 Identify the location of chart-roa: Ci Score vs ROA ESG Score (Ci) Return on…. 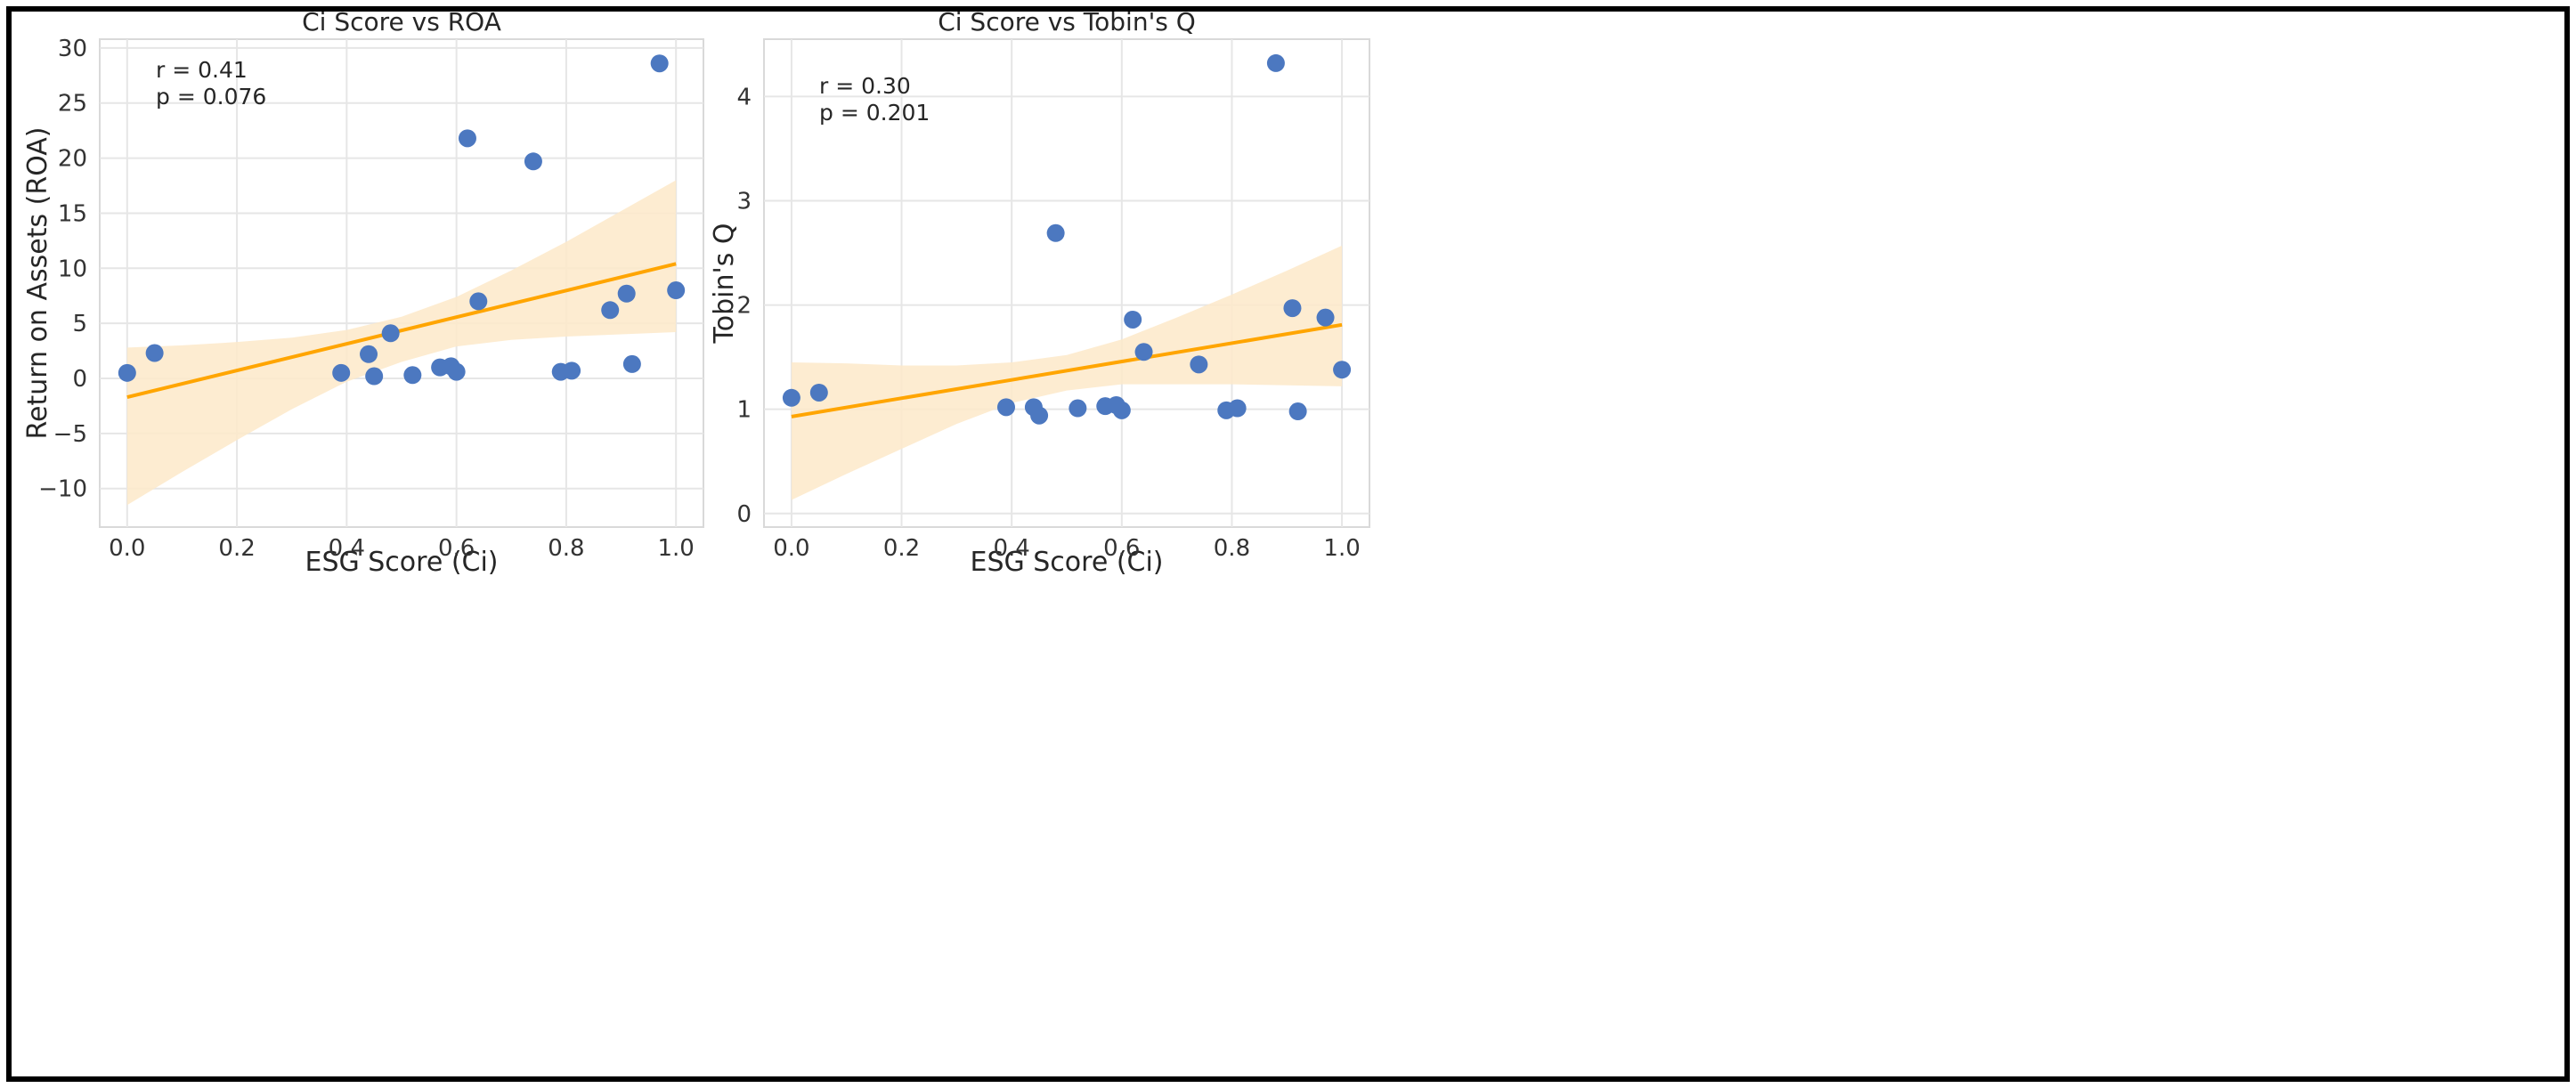
(363, 292).